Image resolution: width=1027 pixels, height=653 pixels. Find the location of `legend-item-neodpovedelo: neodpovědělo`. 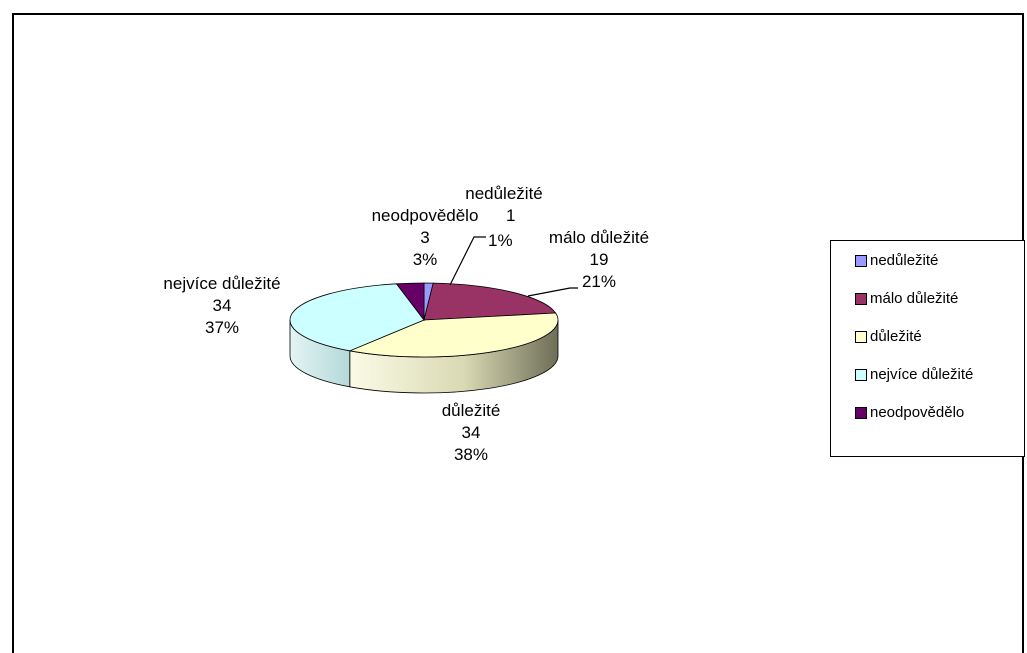

legend-item-neodpovedelo: neodpovědělo is located at coordinates (909, 413).